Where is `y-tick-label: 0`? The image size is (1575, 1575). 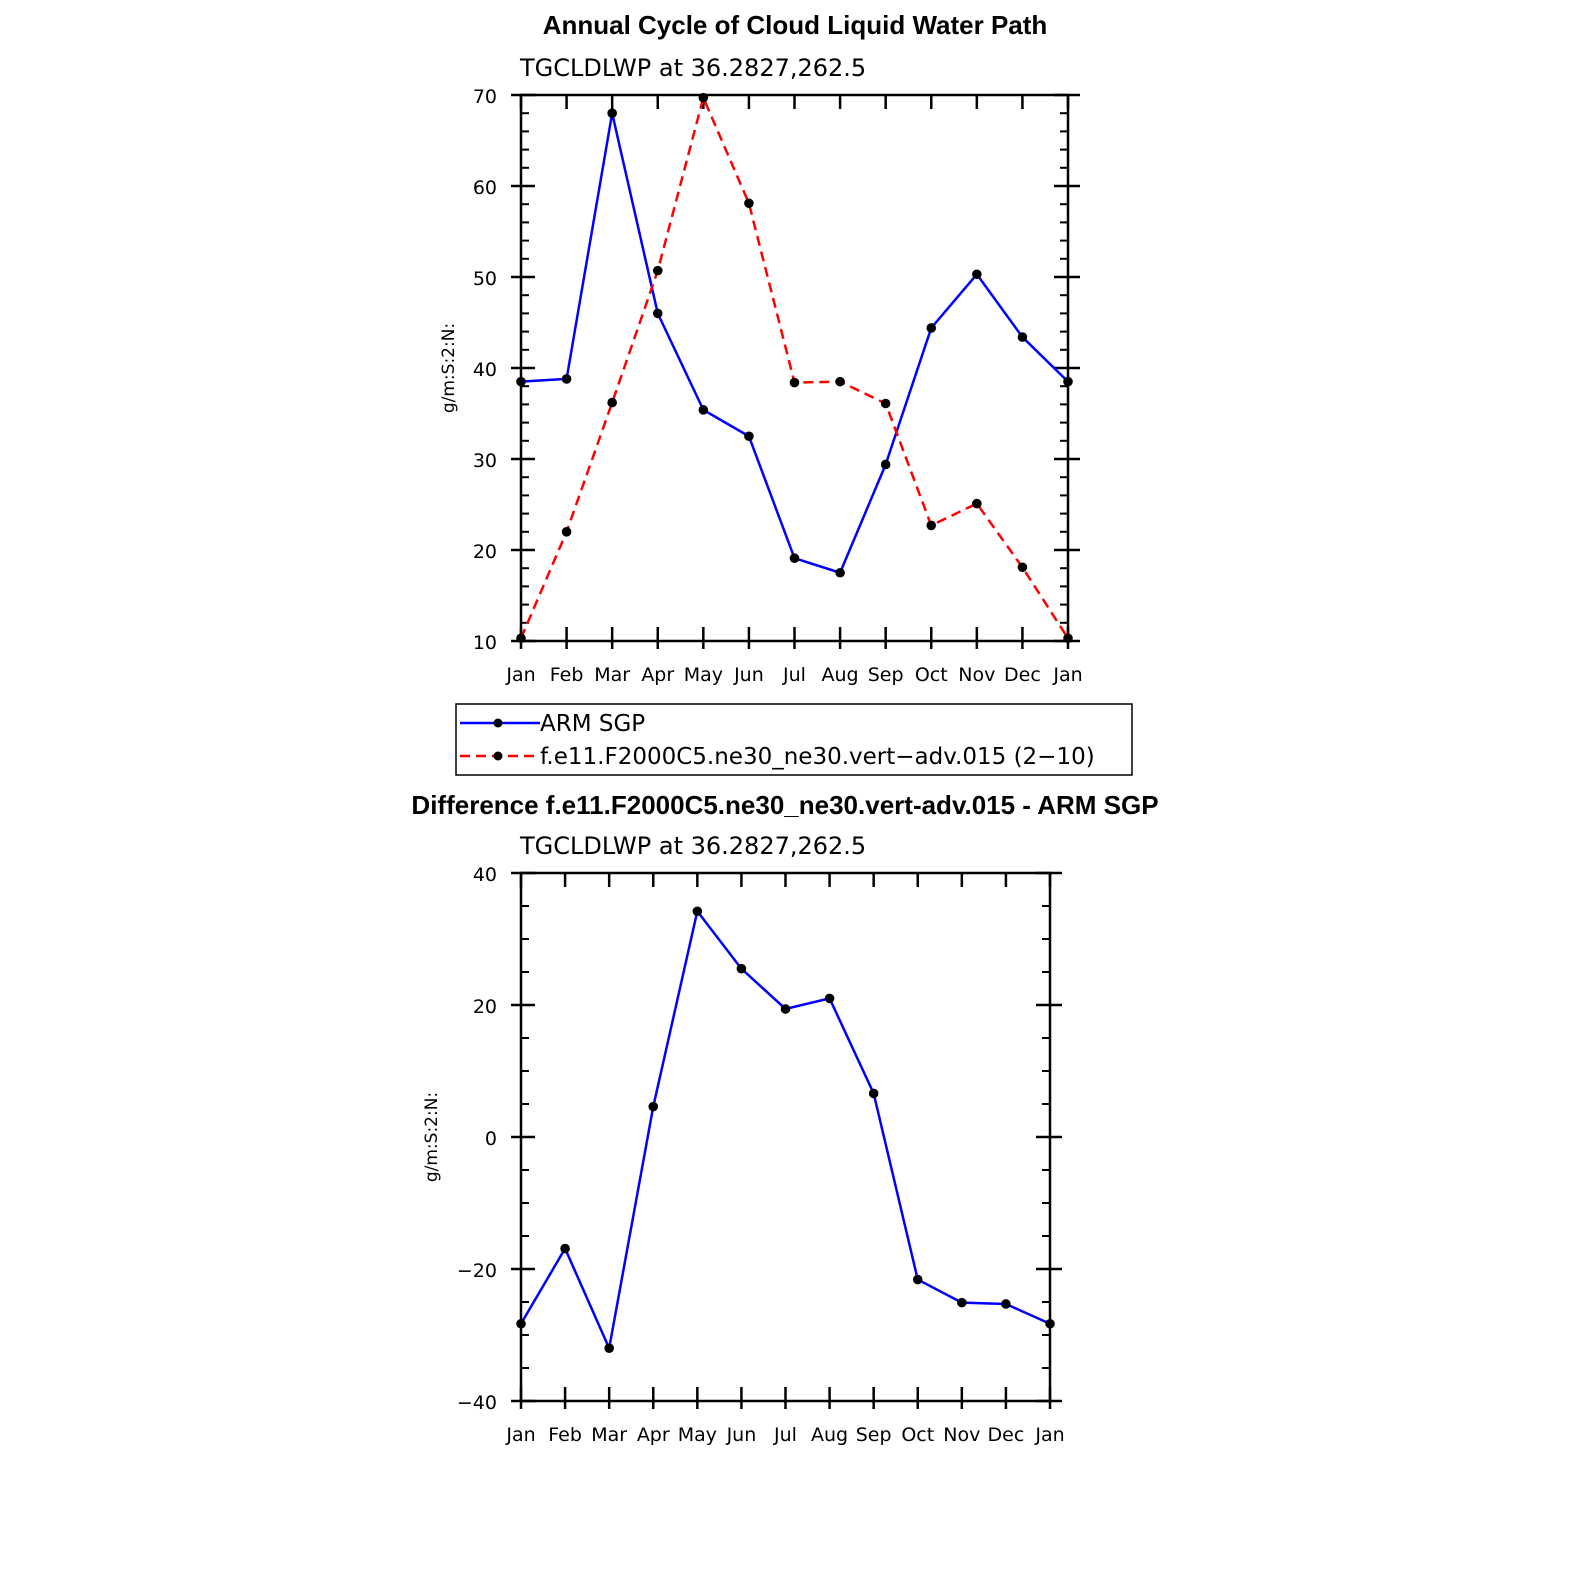
y-tick-label: 0 is located at coordinates (491, 1139).